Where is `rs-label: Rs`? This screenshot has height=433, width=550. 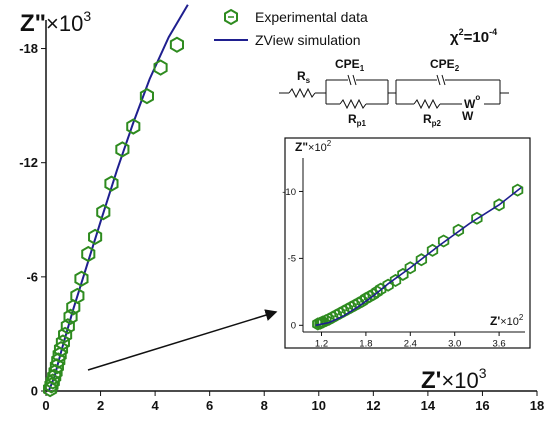
rs-label: Rs is located at coordinates (304, 77).